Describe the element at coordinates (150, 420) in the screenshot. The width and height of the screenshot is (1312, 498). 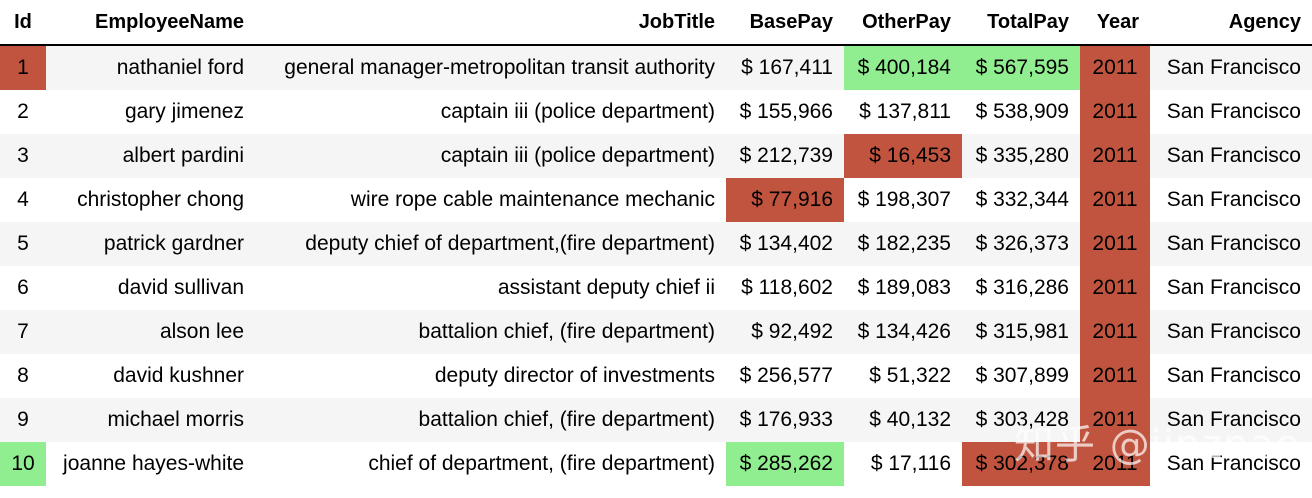
I see `cell-employee-name: michael morris` at that location.